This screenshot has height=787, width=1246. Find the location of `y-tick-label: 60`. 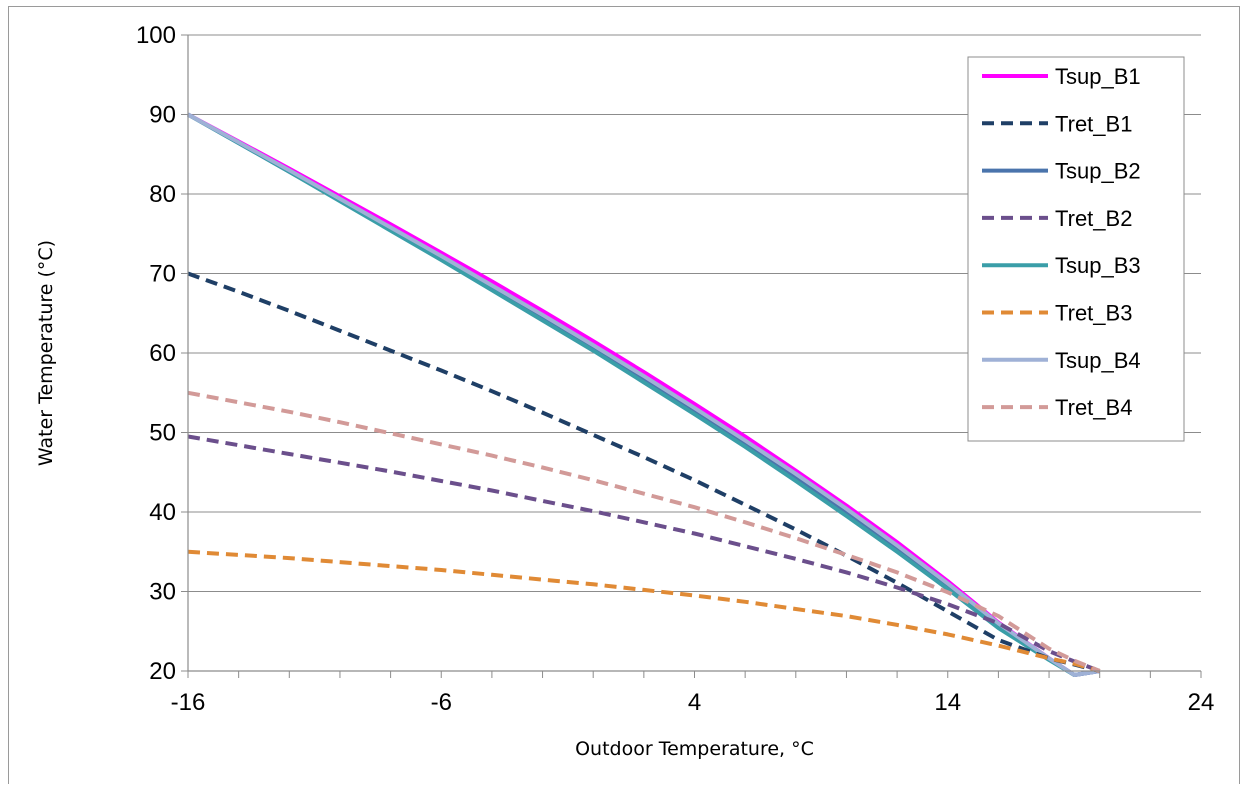

y-tick-label: 60 is located at coordinates (162, 353).